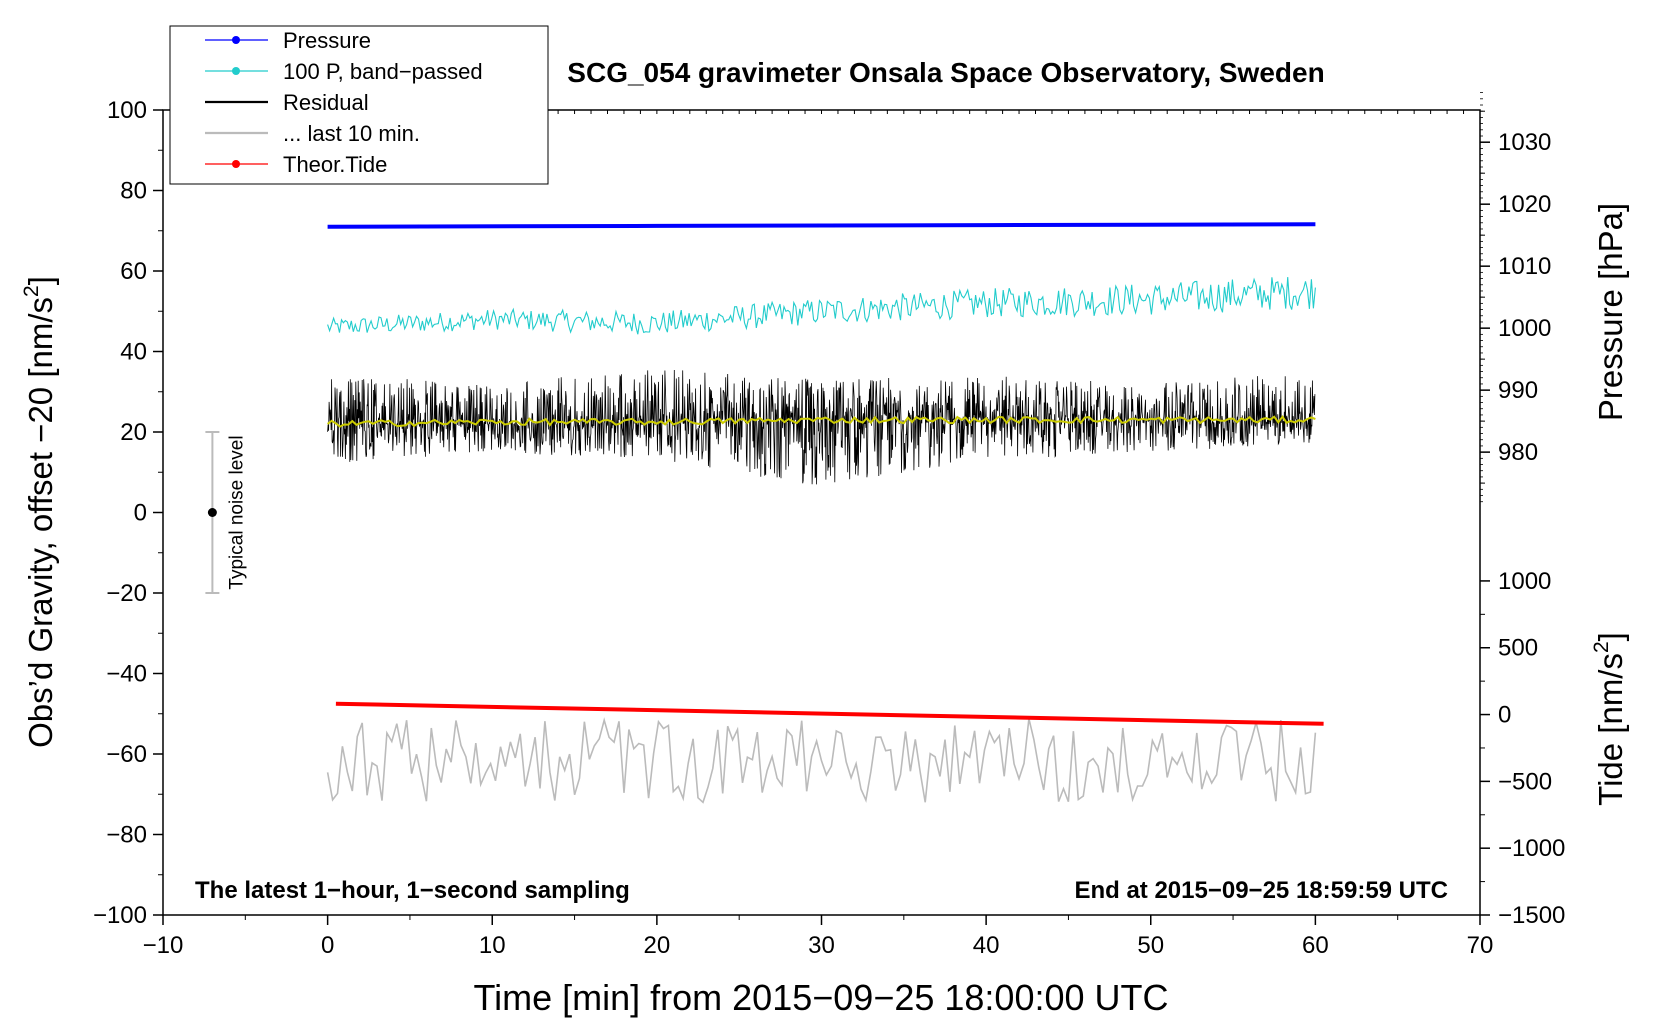  Describe the element at coordinates (1480, 945) in the screenshot. I see `x-tick-label: 70` at that location.